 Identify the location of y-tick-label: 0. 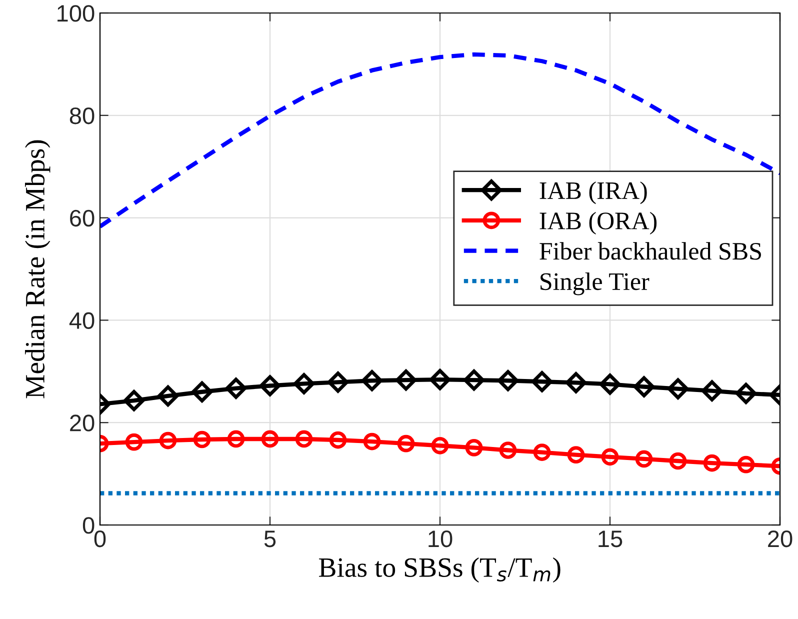
(88, 525).